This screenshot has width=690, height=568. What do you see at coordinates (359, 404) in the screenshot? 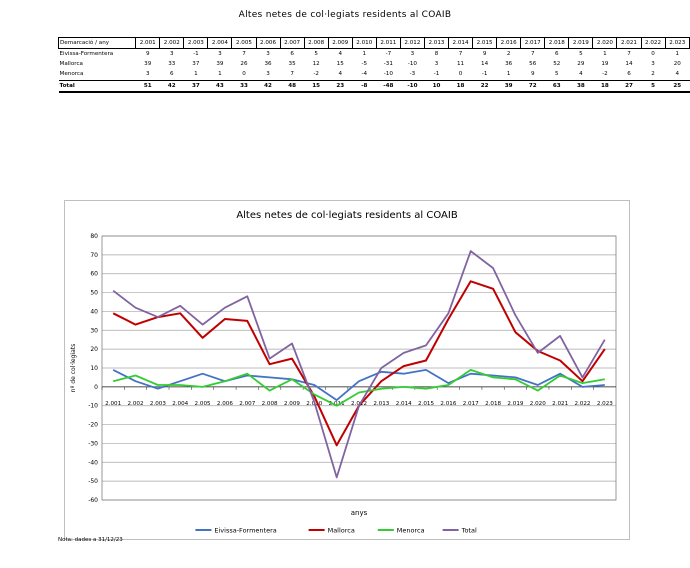
I see `x-tick-label: 2.012` at bounding box center [359, 404].